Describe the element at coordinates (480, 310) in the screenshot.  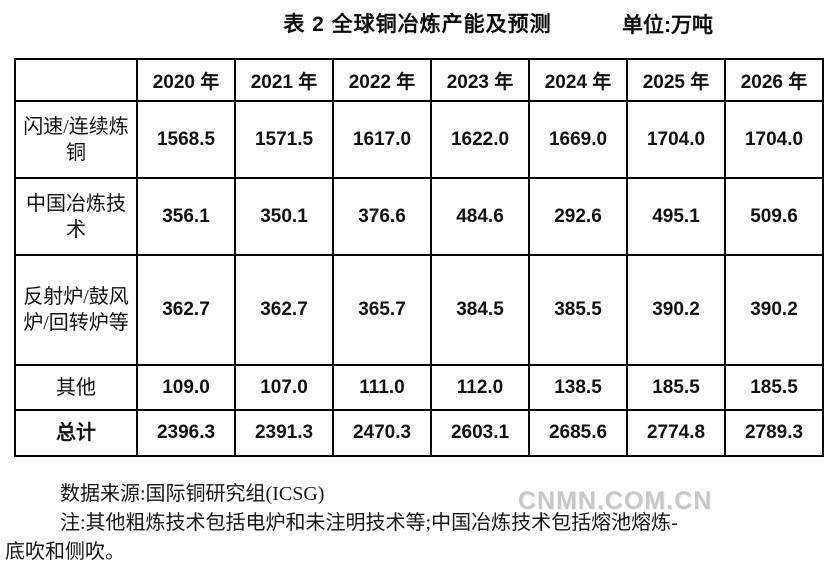
I see `table-cell: 384.5` at that location.